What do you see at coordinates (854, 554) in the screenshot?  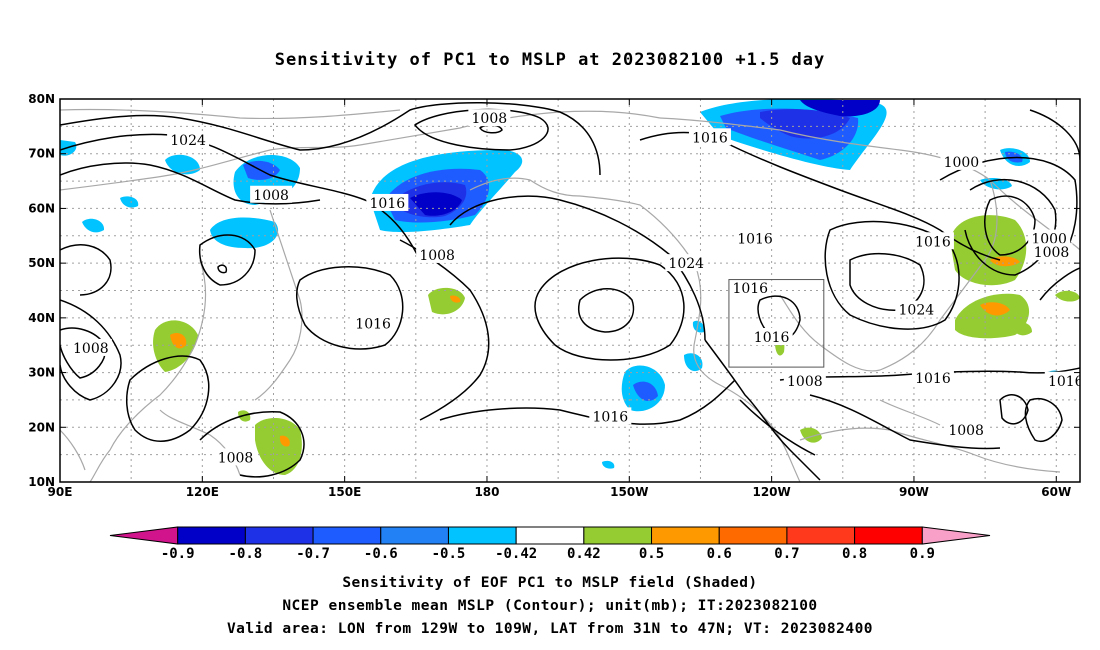 I see `colorbar-label: 0.8` at bounding box center [854, 554].